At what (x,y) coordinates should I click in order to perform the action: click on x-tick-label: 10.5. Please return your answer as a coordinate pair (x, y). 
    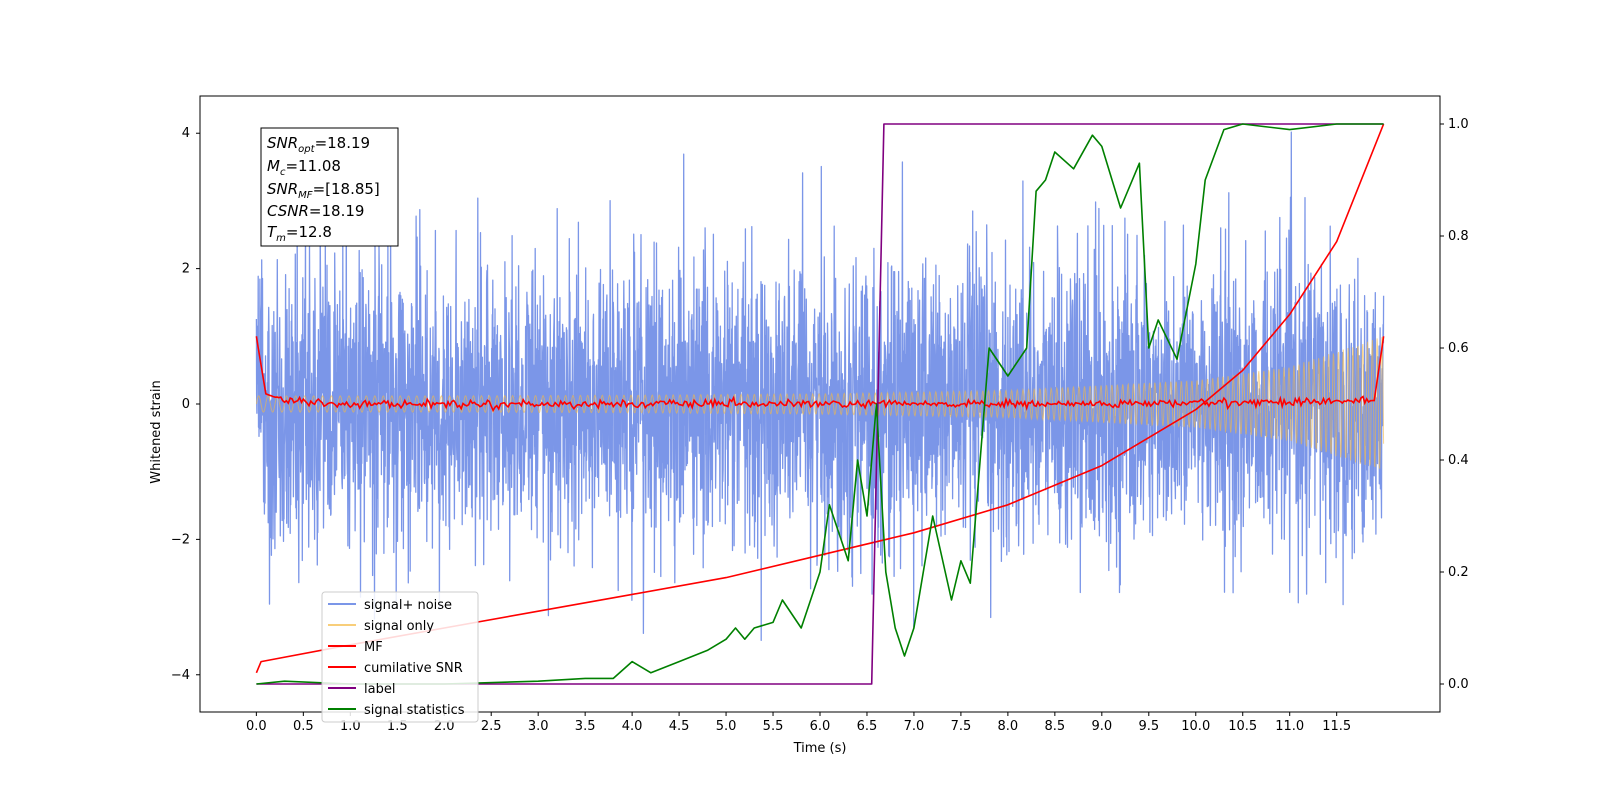
    Looking at the image, I should click on (1242, 726).